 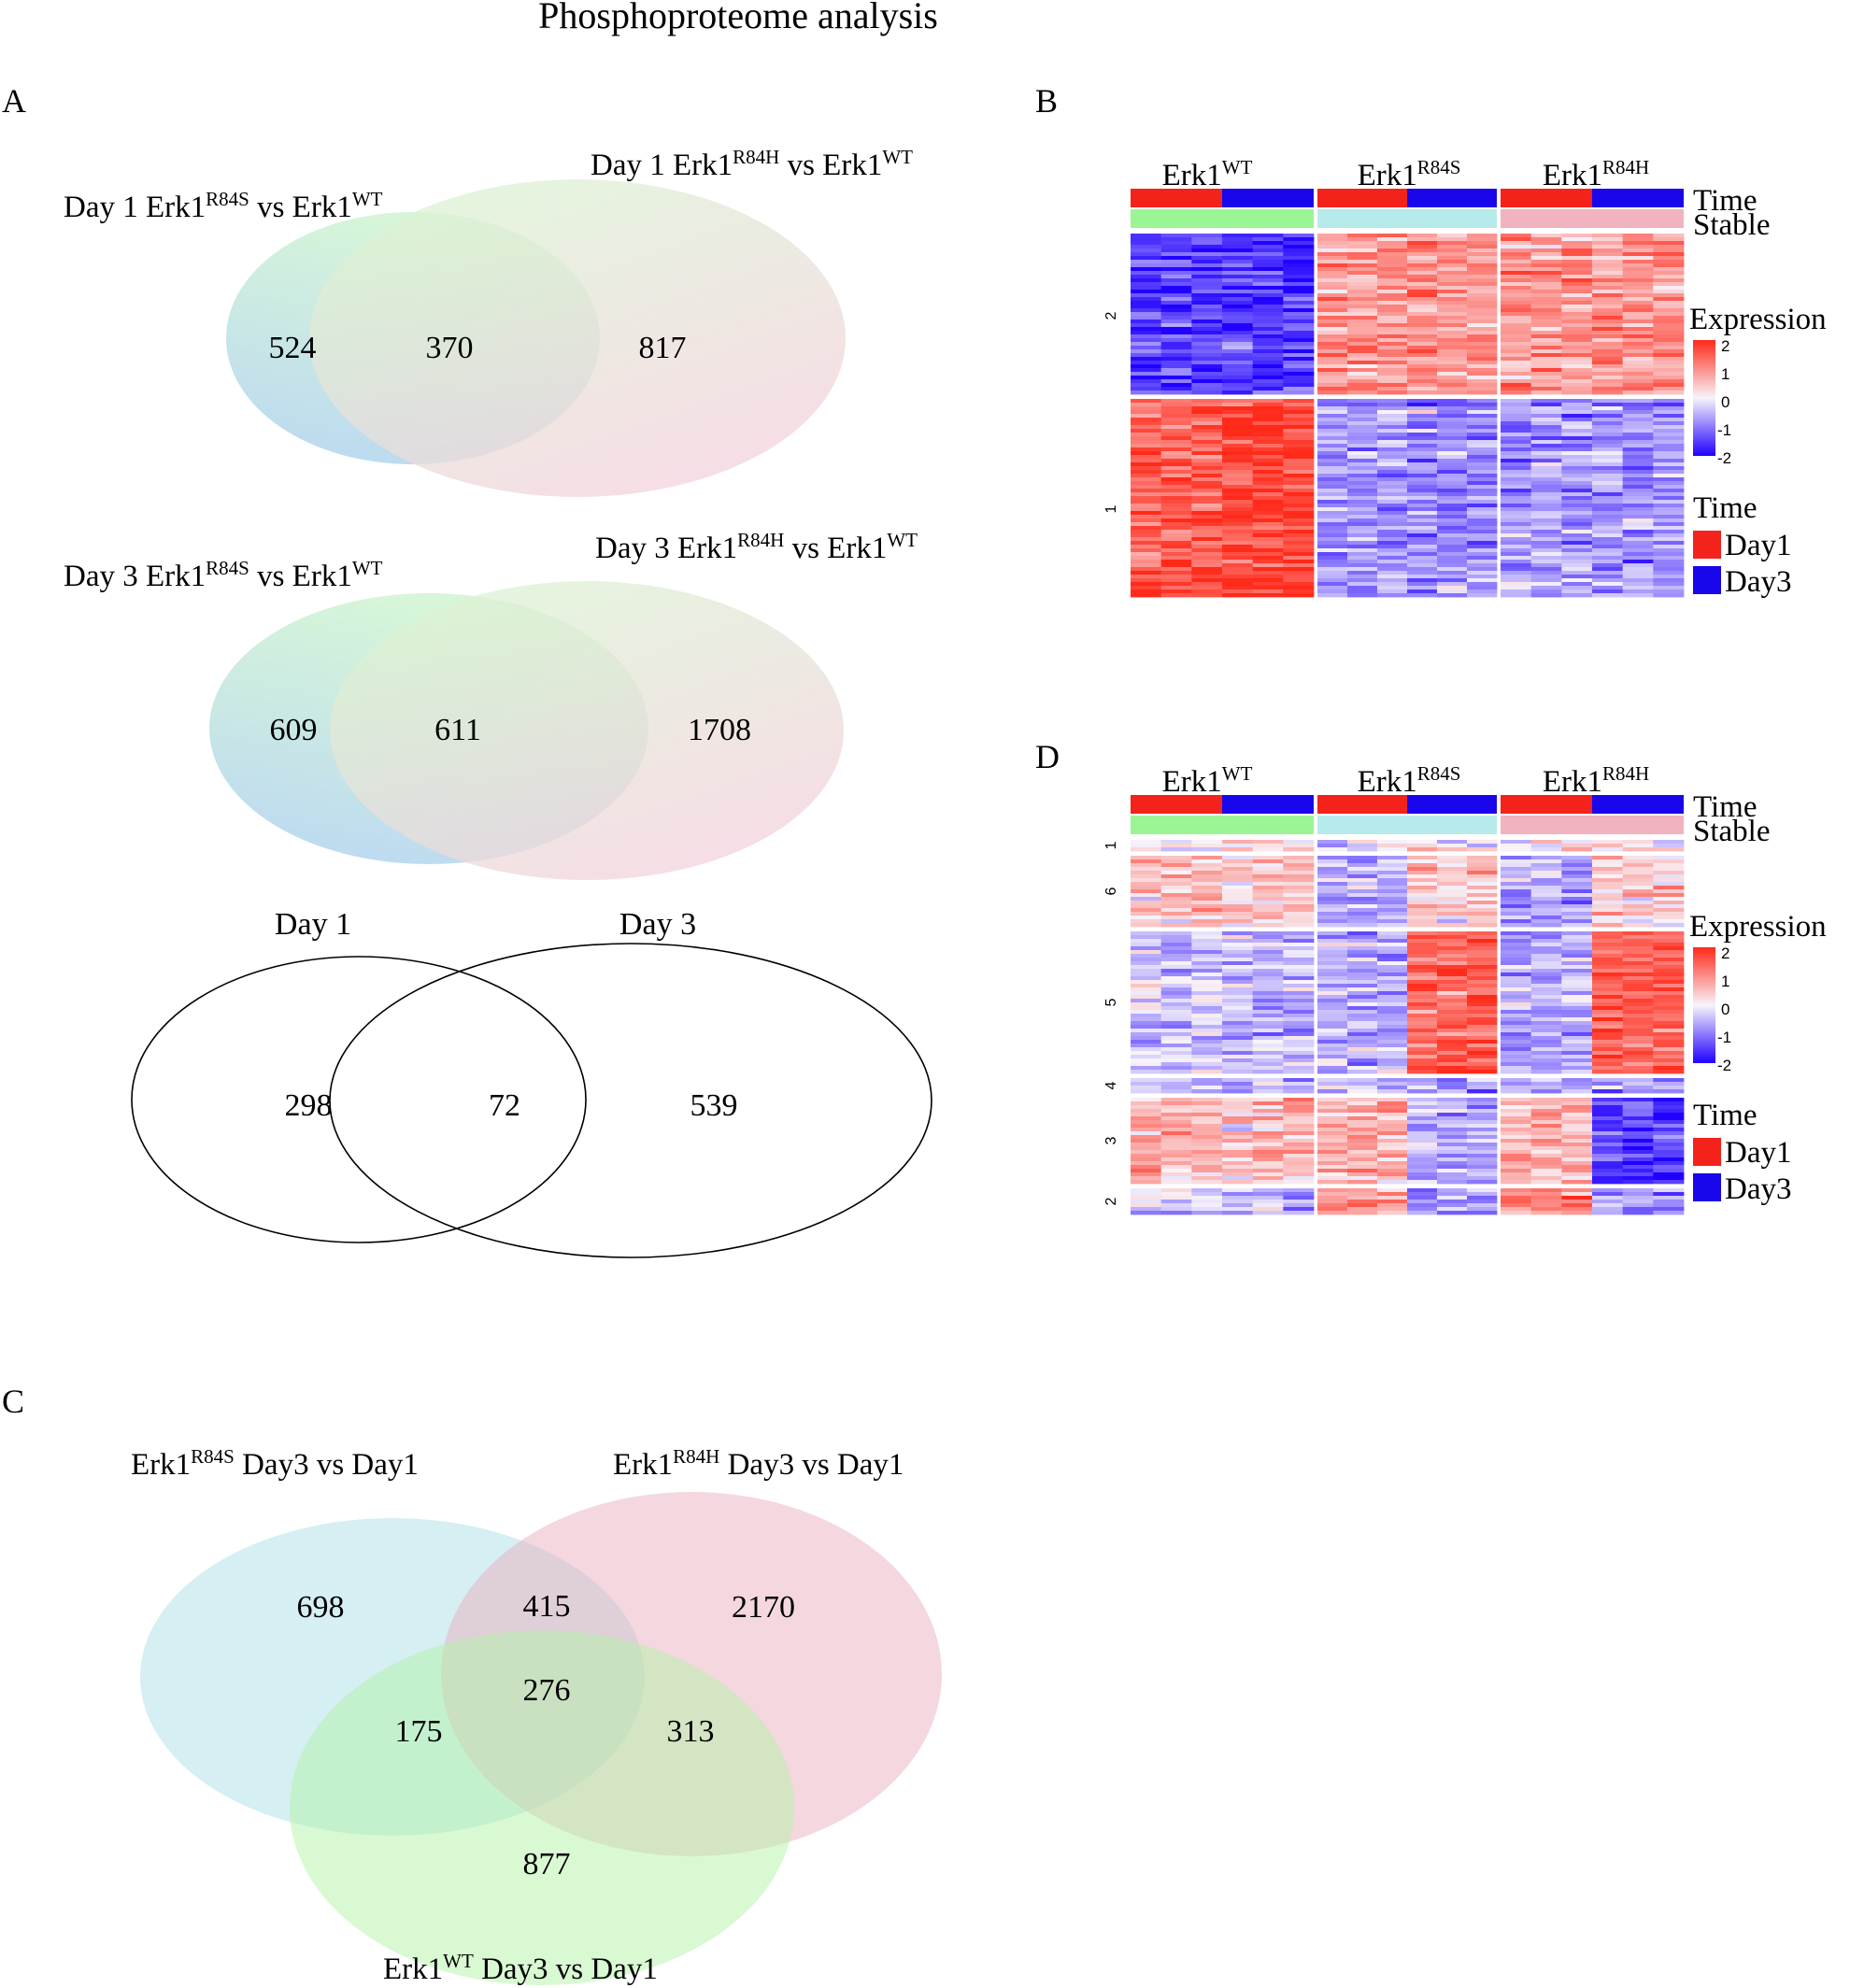 What do you see at coordinates (1362, 198) in the screenshot?
I see `time-bar-day1` at bounding box center [1362, 198].